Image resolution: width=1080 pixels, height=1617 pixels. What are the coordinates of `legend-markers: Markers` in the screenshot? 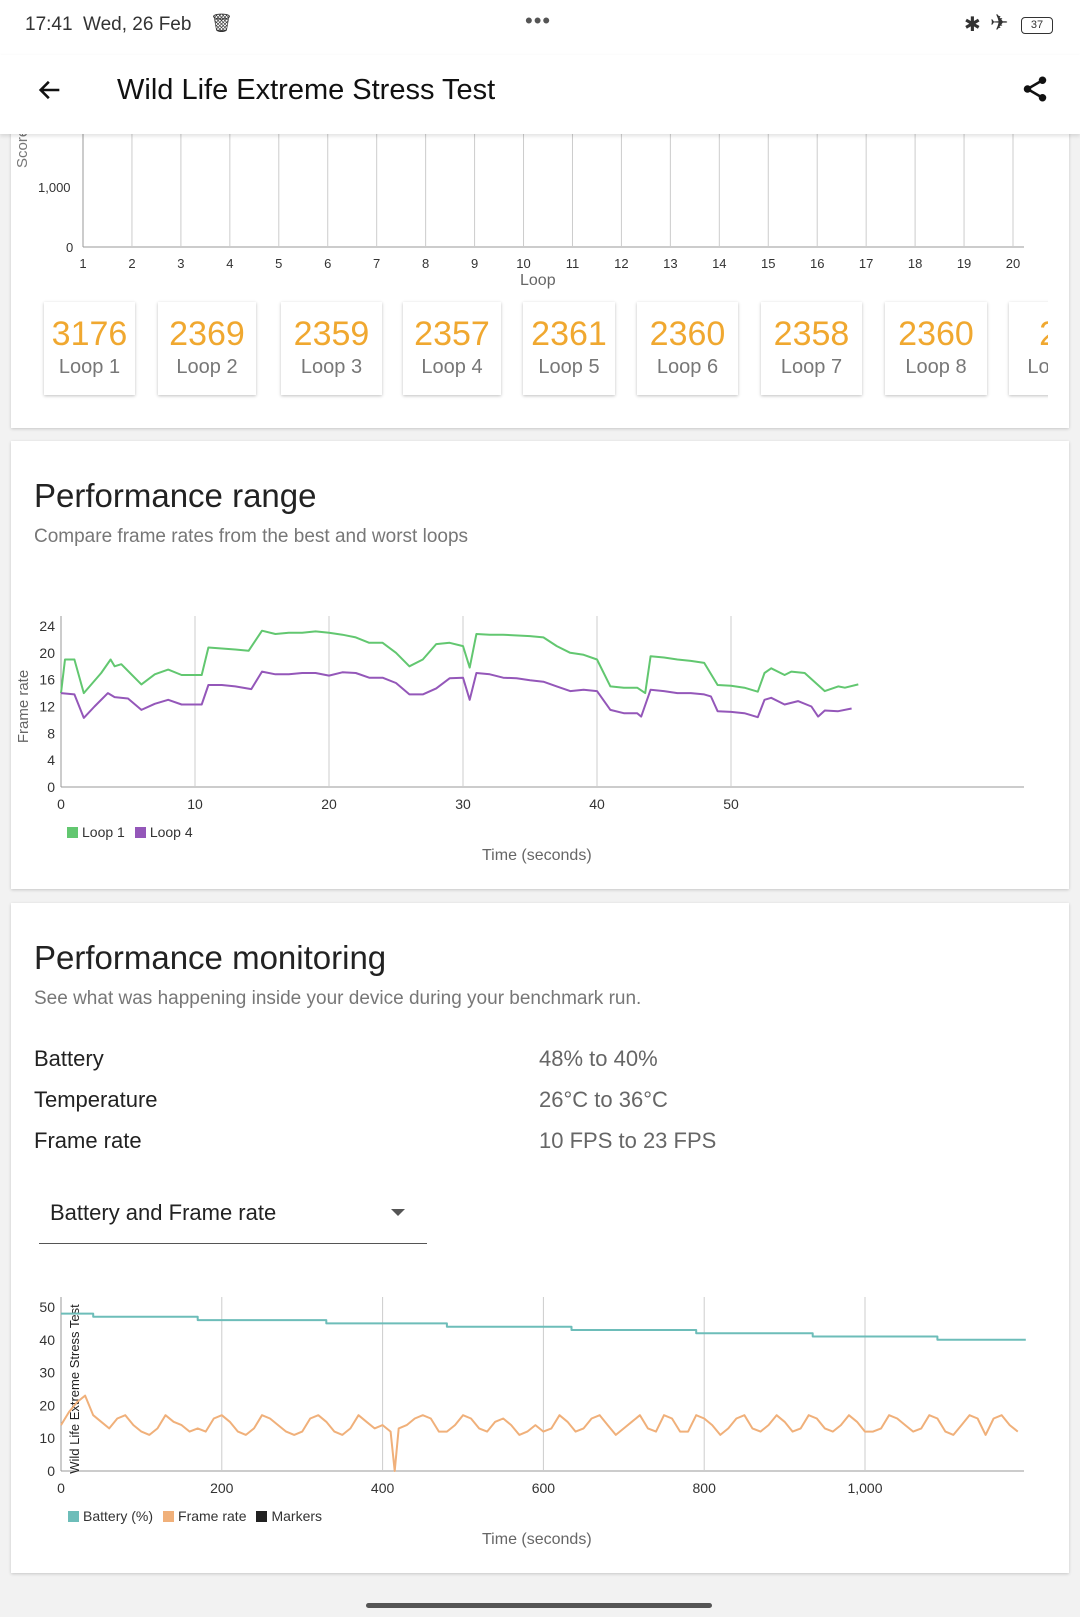 It's located at (297, 1516).